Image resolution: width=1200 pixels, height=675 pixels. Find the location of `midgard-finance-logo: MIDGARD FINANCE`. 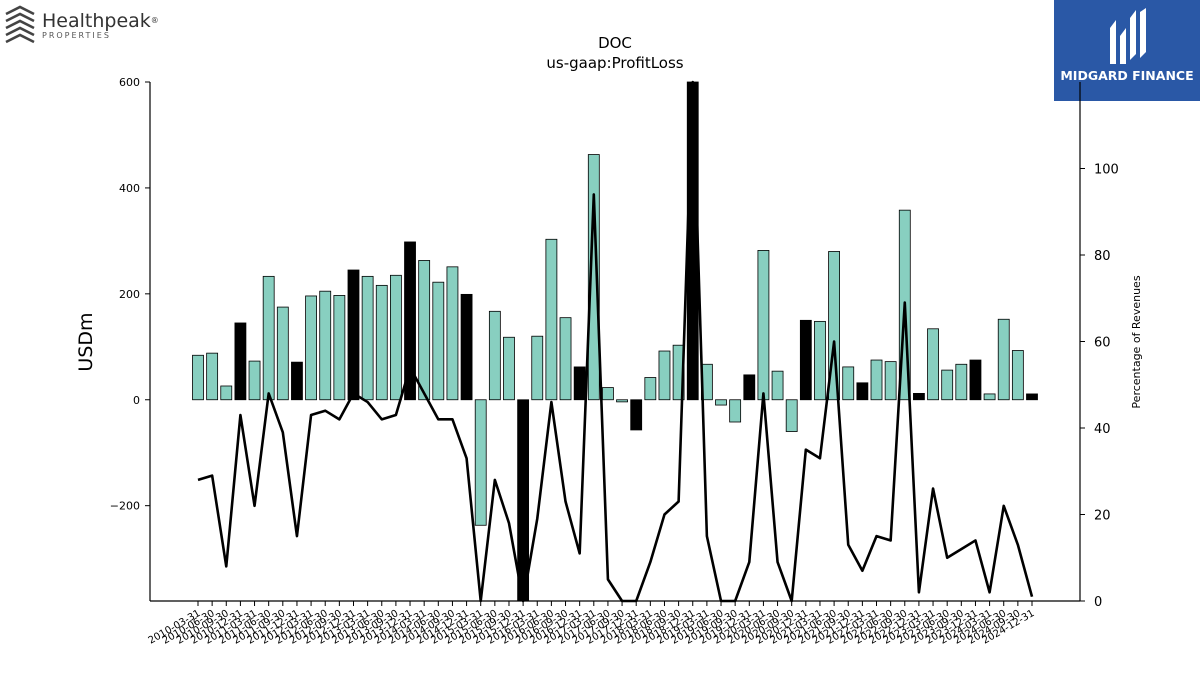

midgard-finance-logo: MIDGARD FINANCE is located at coordinates (1127, 50).